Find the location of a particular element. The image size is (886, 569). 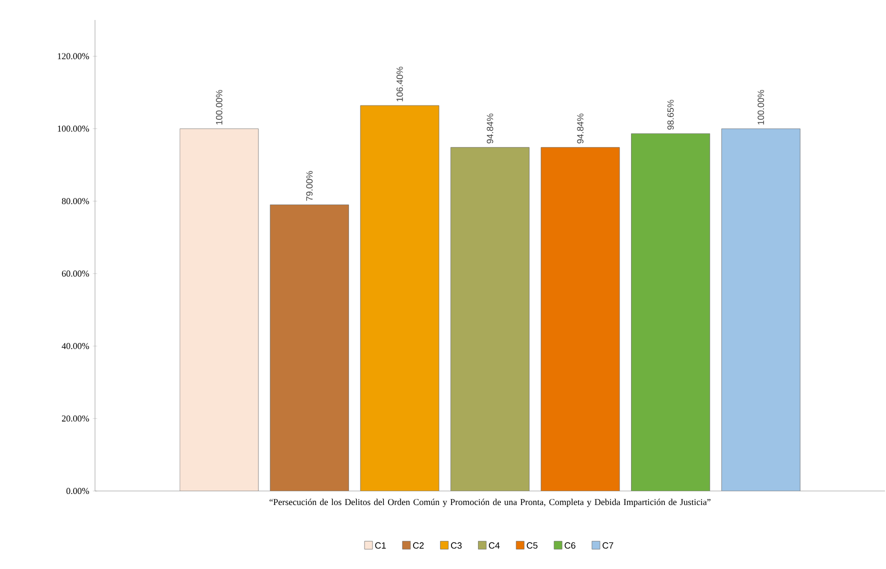

x-tick-label: “Persecución de los Delitos del Orden Común y Promoción de una Pronta, Completa y Debida Impartición de Justicia” is located at coordinates (490, 502).